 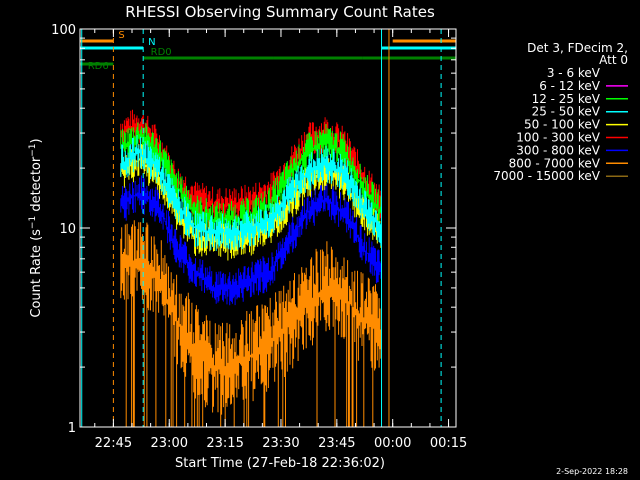 What do you see at coordinates (36, 186) in the screenshot?
I see `y-label-mid: detector` at bounding box center [36, 186].